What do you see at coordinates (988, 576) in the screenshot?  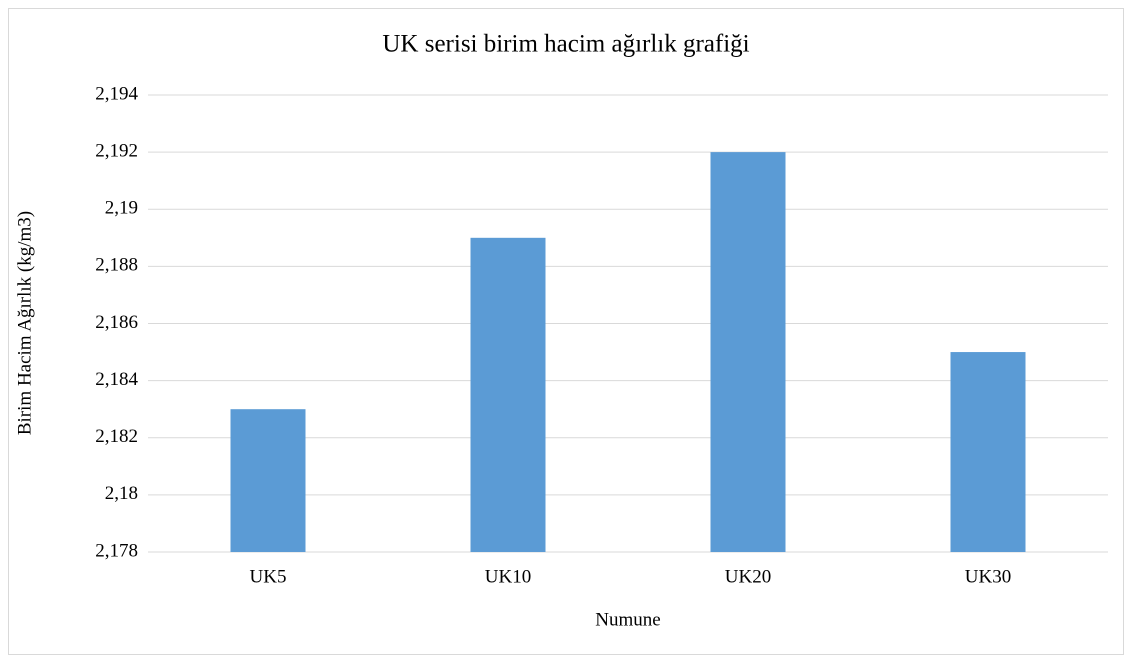 I see `x-tick-label: UK30` at bounding box center [988, 576].